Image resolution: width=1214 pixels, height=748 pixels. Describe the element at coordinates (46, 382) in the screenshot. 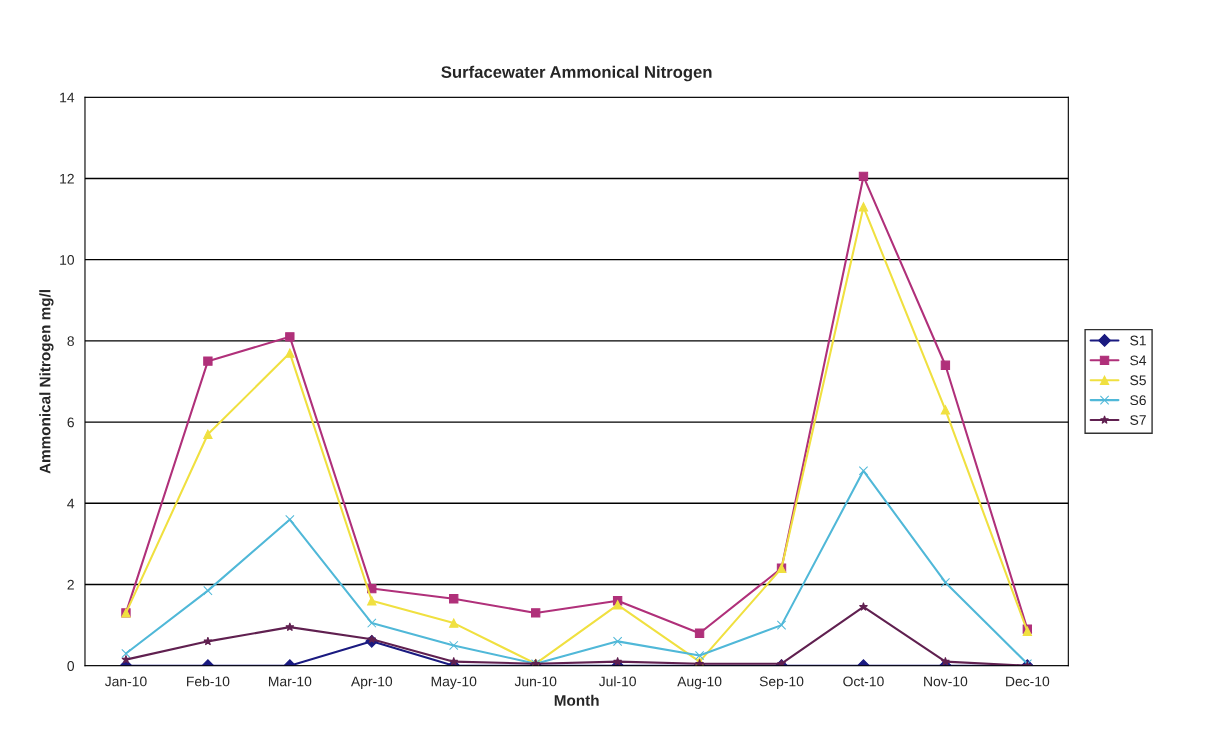

I see `y-axis-title: Ammonical Nitrogen mg/l` at that location.